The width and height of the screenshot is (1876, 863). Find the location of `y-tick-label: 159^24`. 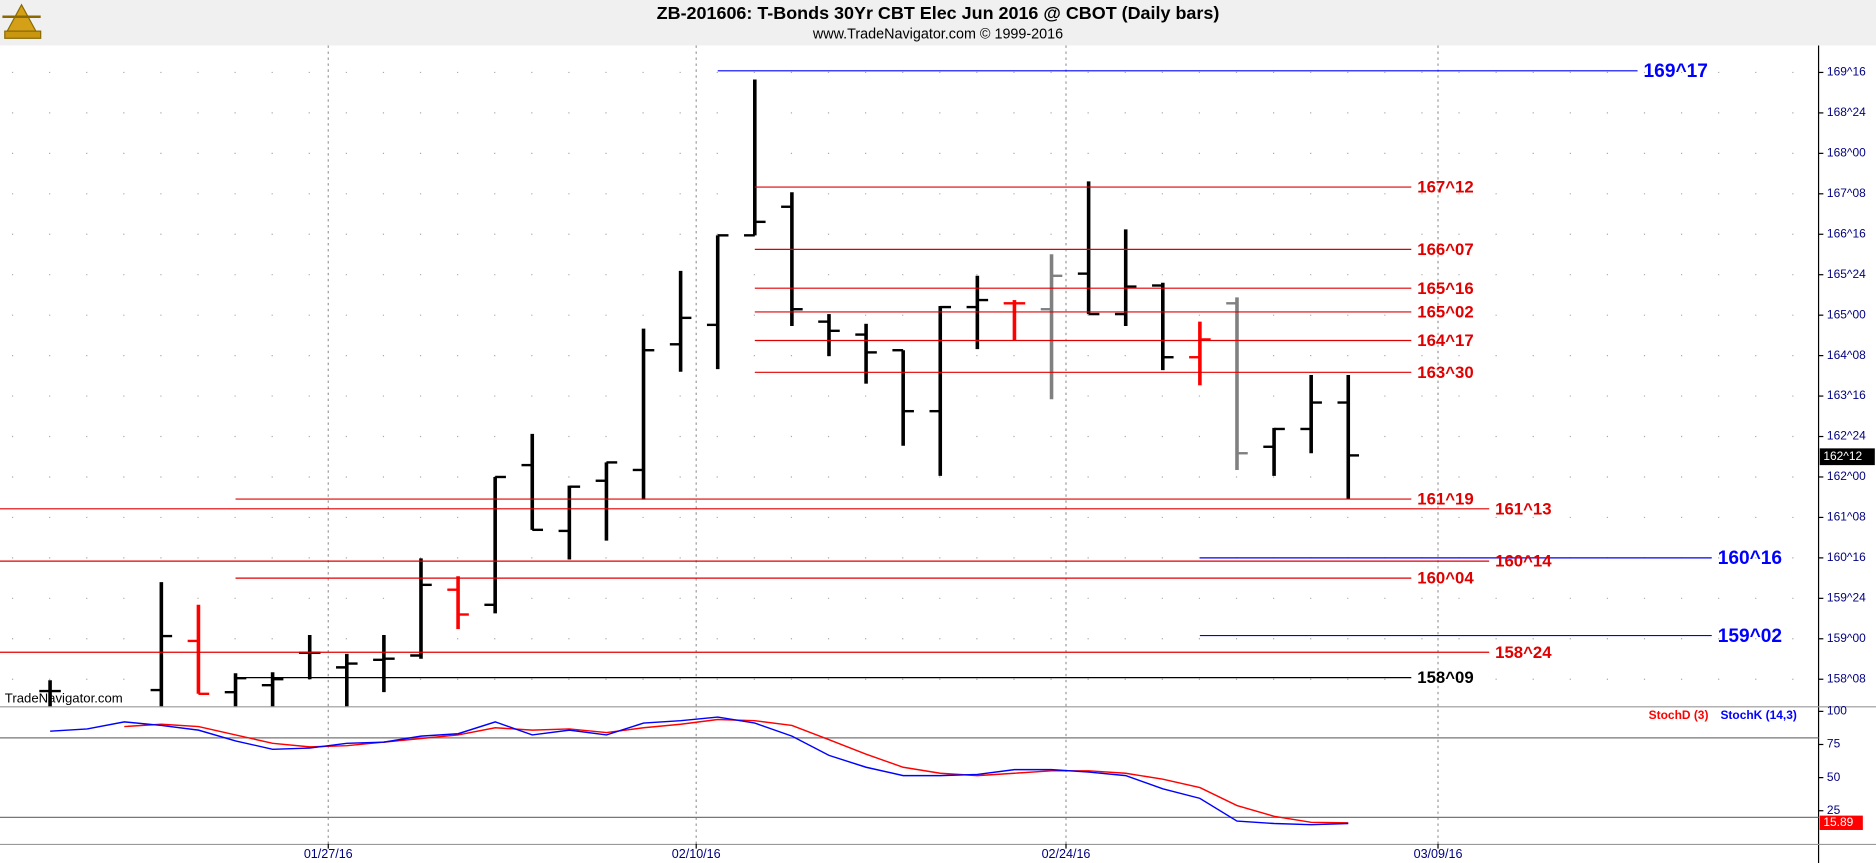

y-tick-label: 159^24 is located at coordinates (1846, 597).